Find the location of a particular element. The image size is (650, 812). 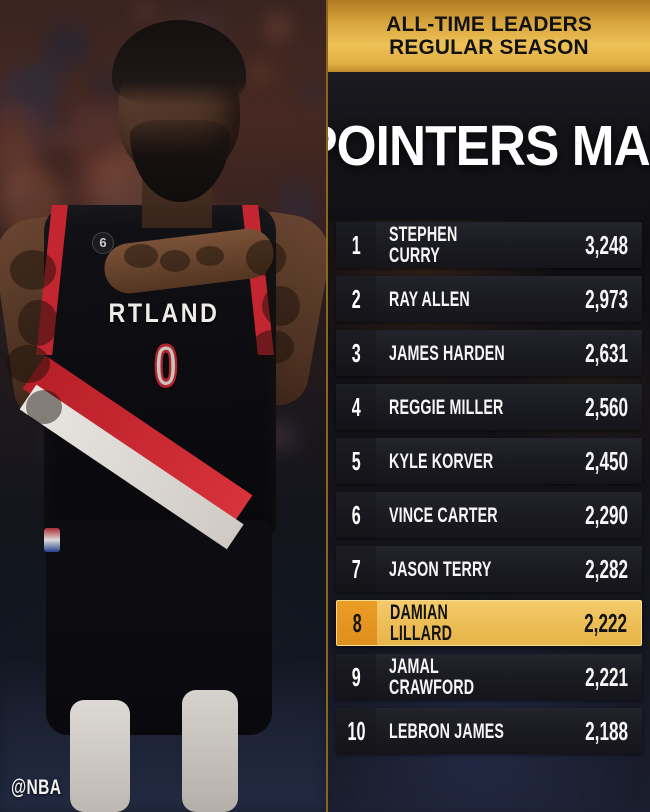

player-right-leg is located at coordinates (210, 751).